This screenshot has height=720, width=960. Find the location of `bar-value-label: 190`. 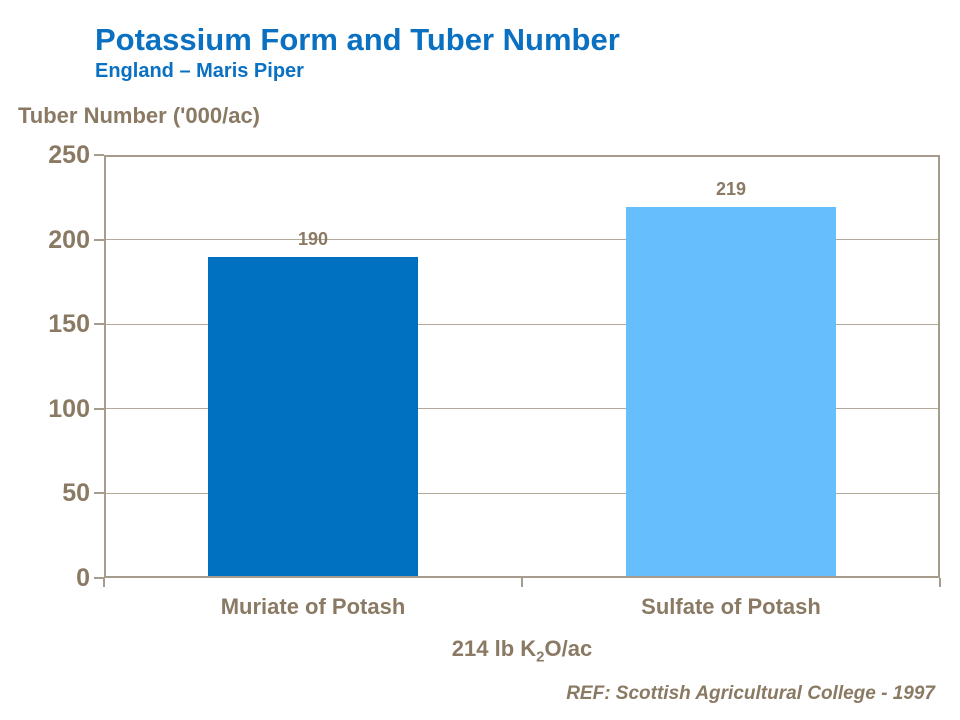

bar-value-label: 190 is located at coordinates (313, 238).